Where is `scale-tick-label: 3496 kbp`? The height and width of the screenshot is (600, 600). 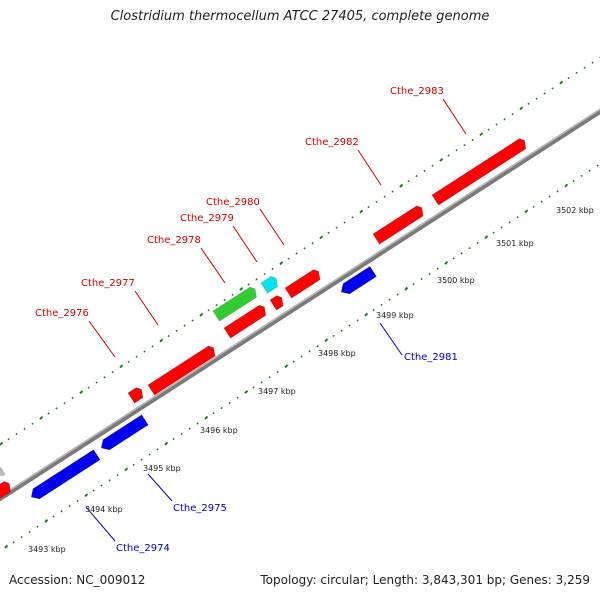
scale-tick-label: 3496 kbp is located at coordinates (219, 430).